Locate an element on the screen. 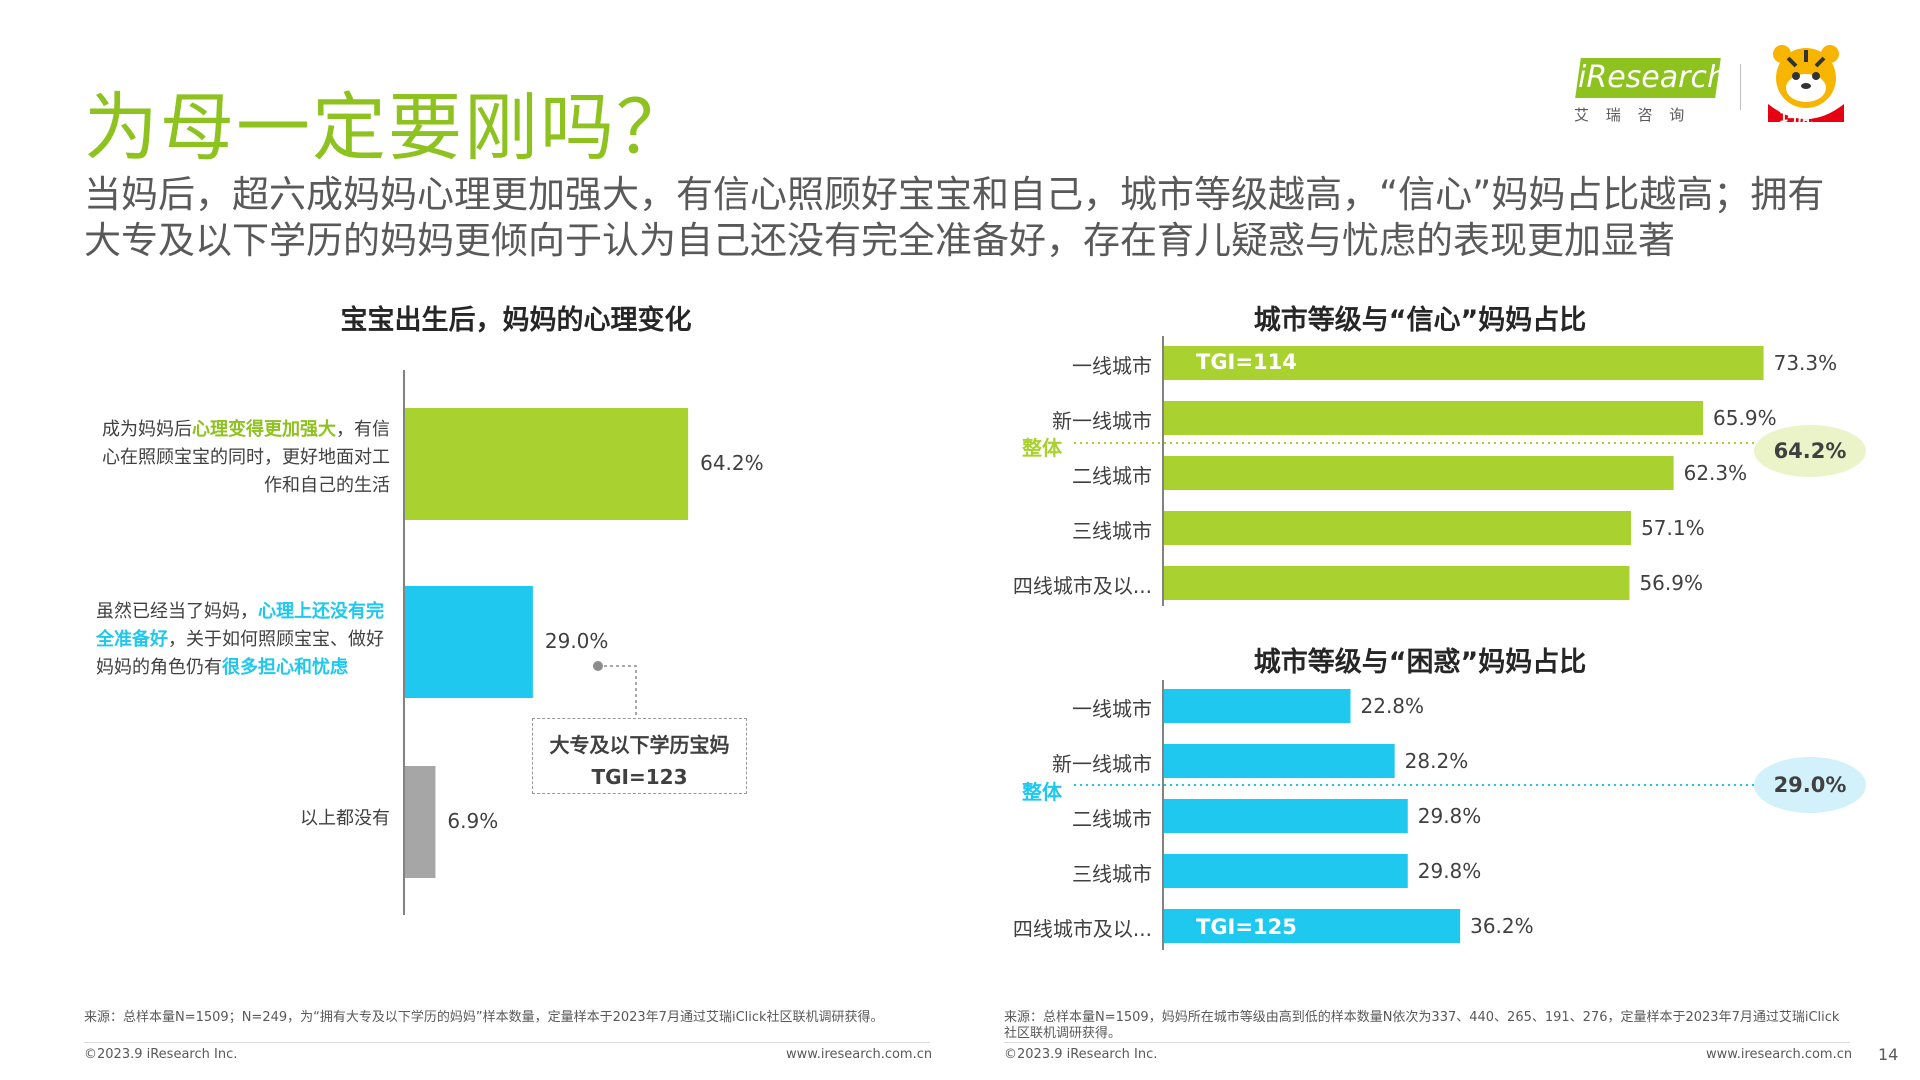 The height and width of the screenshot is (1080, 1920). left-cat-not-ready-mid: ，关于如何照顾宝宝、做好妈妈的角色仍有 is located at coordinates (240, 653).